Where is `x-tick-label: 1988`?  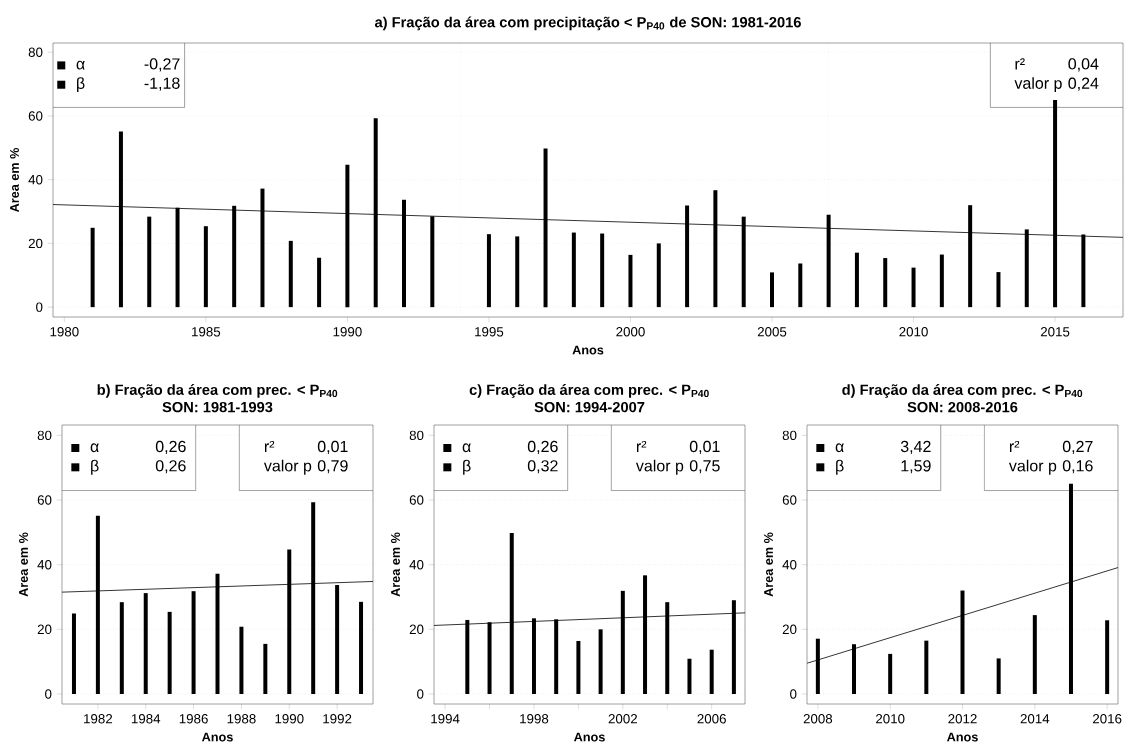
x-tick-label: 1988 is located at coordinates (241, 719).